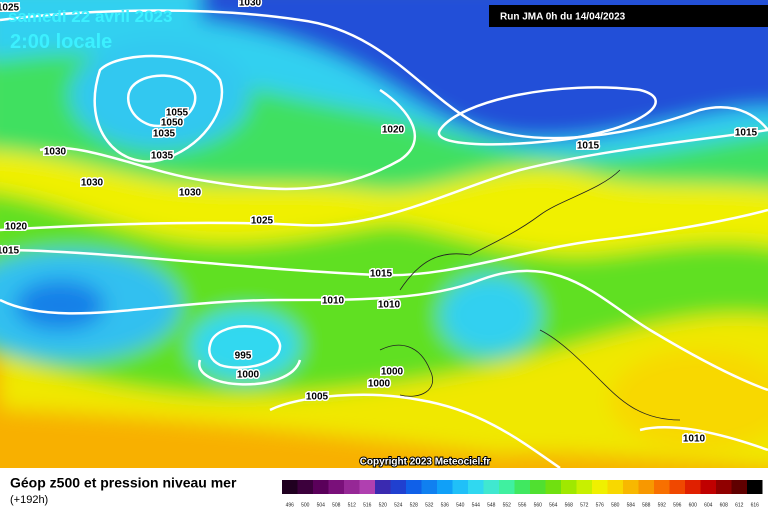  Describe the element at coordinates (538, 505) in the screenshot. I see `legend-value: 560` at that location.